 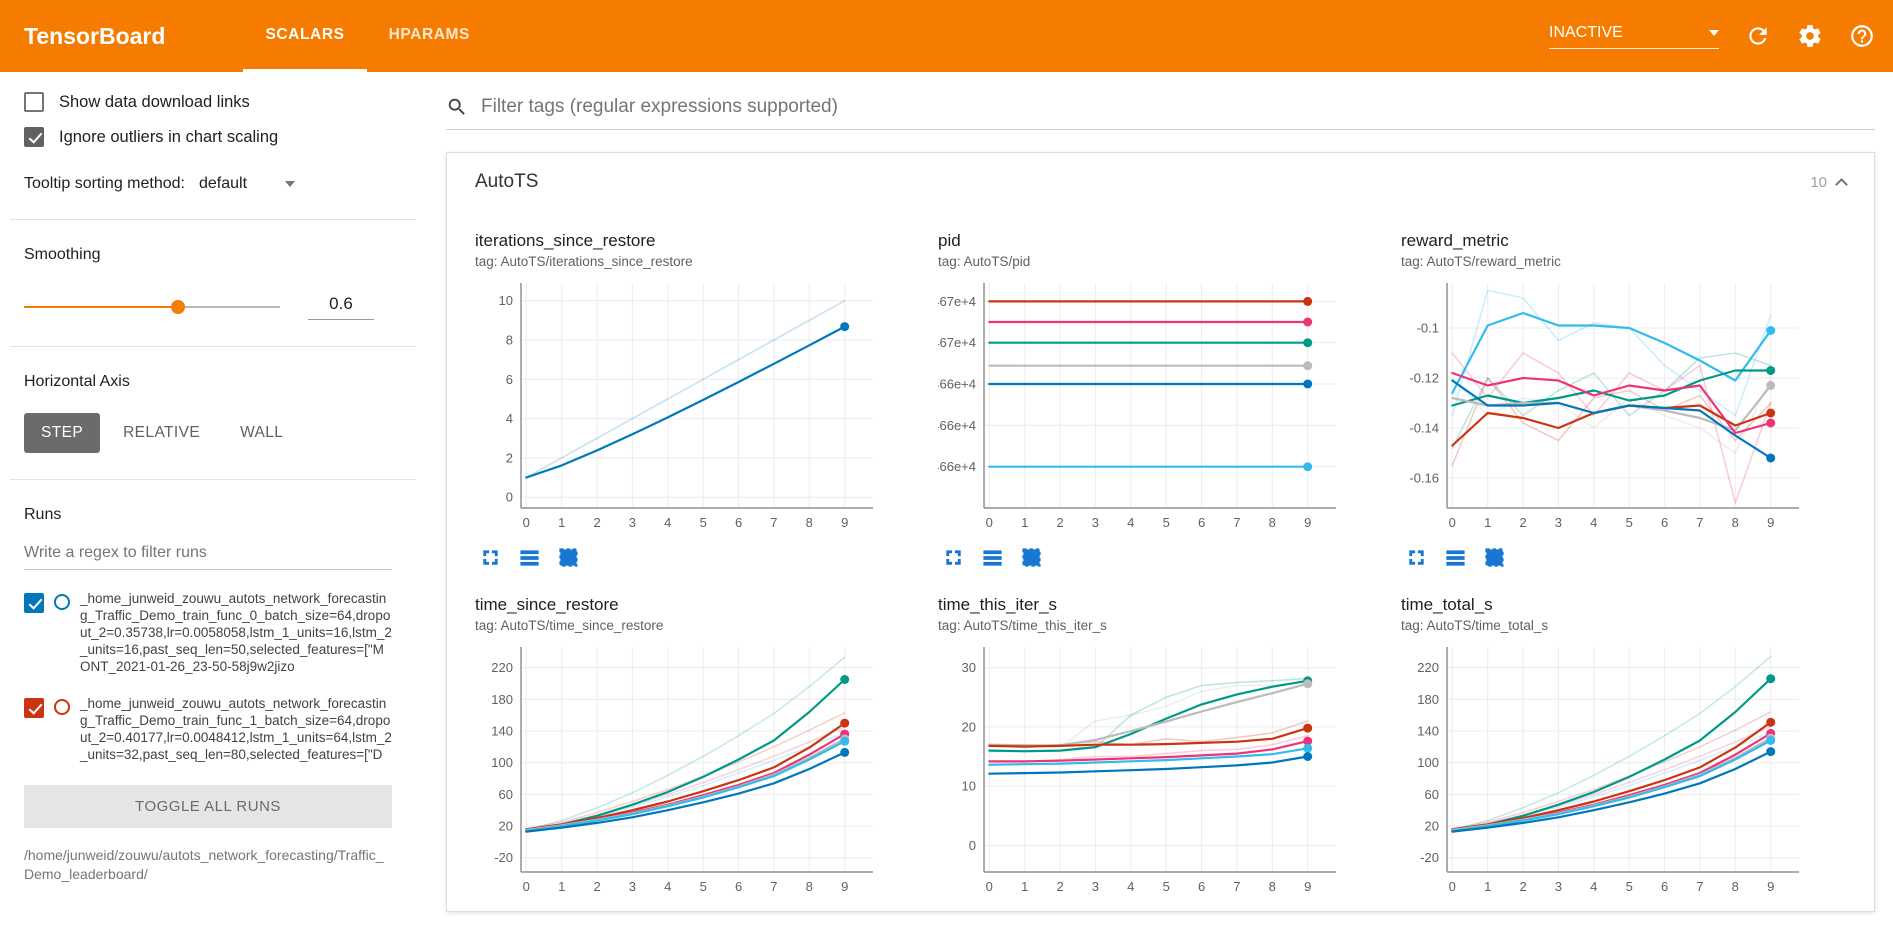 I want to click on svg-text: 220, so click(x=1428, y=667).